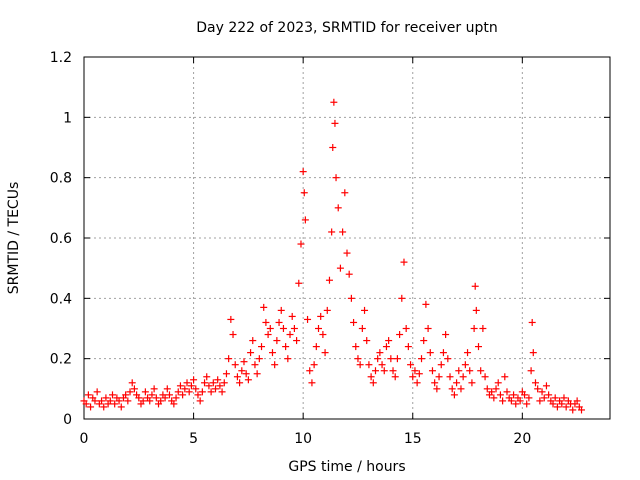 This screenshot has width=640, height=480. I want to click on x-tick-label: 5, so click(193, 439).